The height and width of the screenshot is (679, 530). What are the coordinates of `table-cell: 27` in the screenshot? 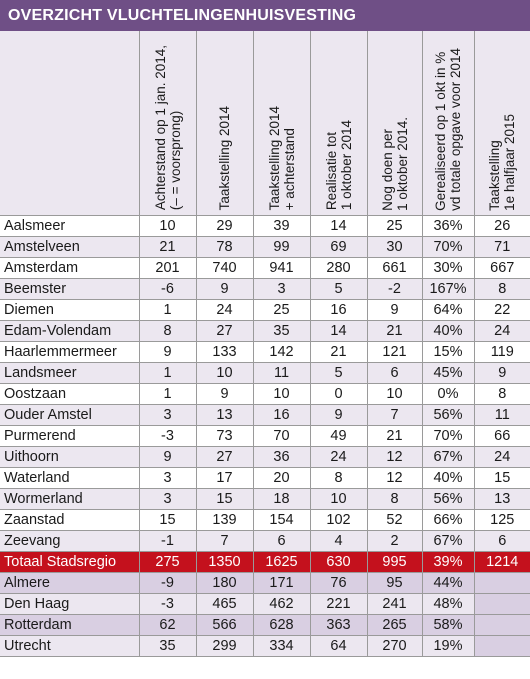 It's located at (225, 457).